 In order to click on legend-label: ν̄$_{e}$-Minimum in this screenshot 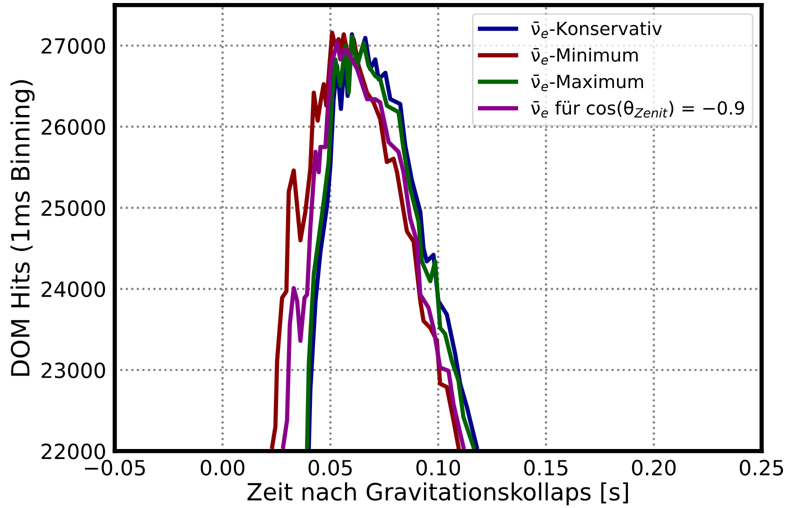, I will do `click(584, 56)`.